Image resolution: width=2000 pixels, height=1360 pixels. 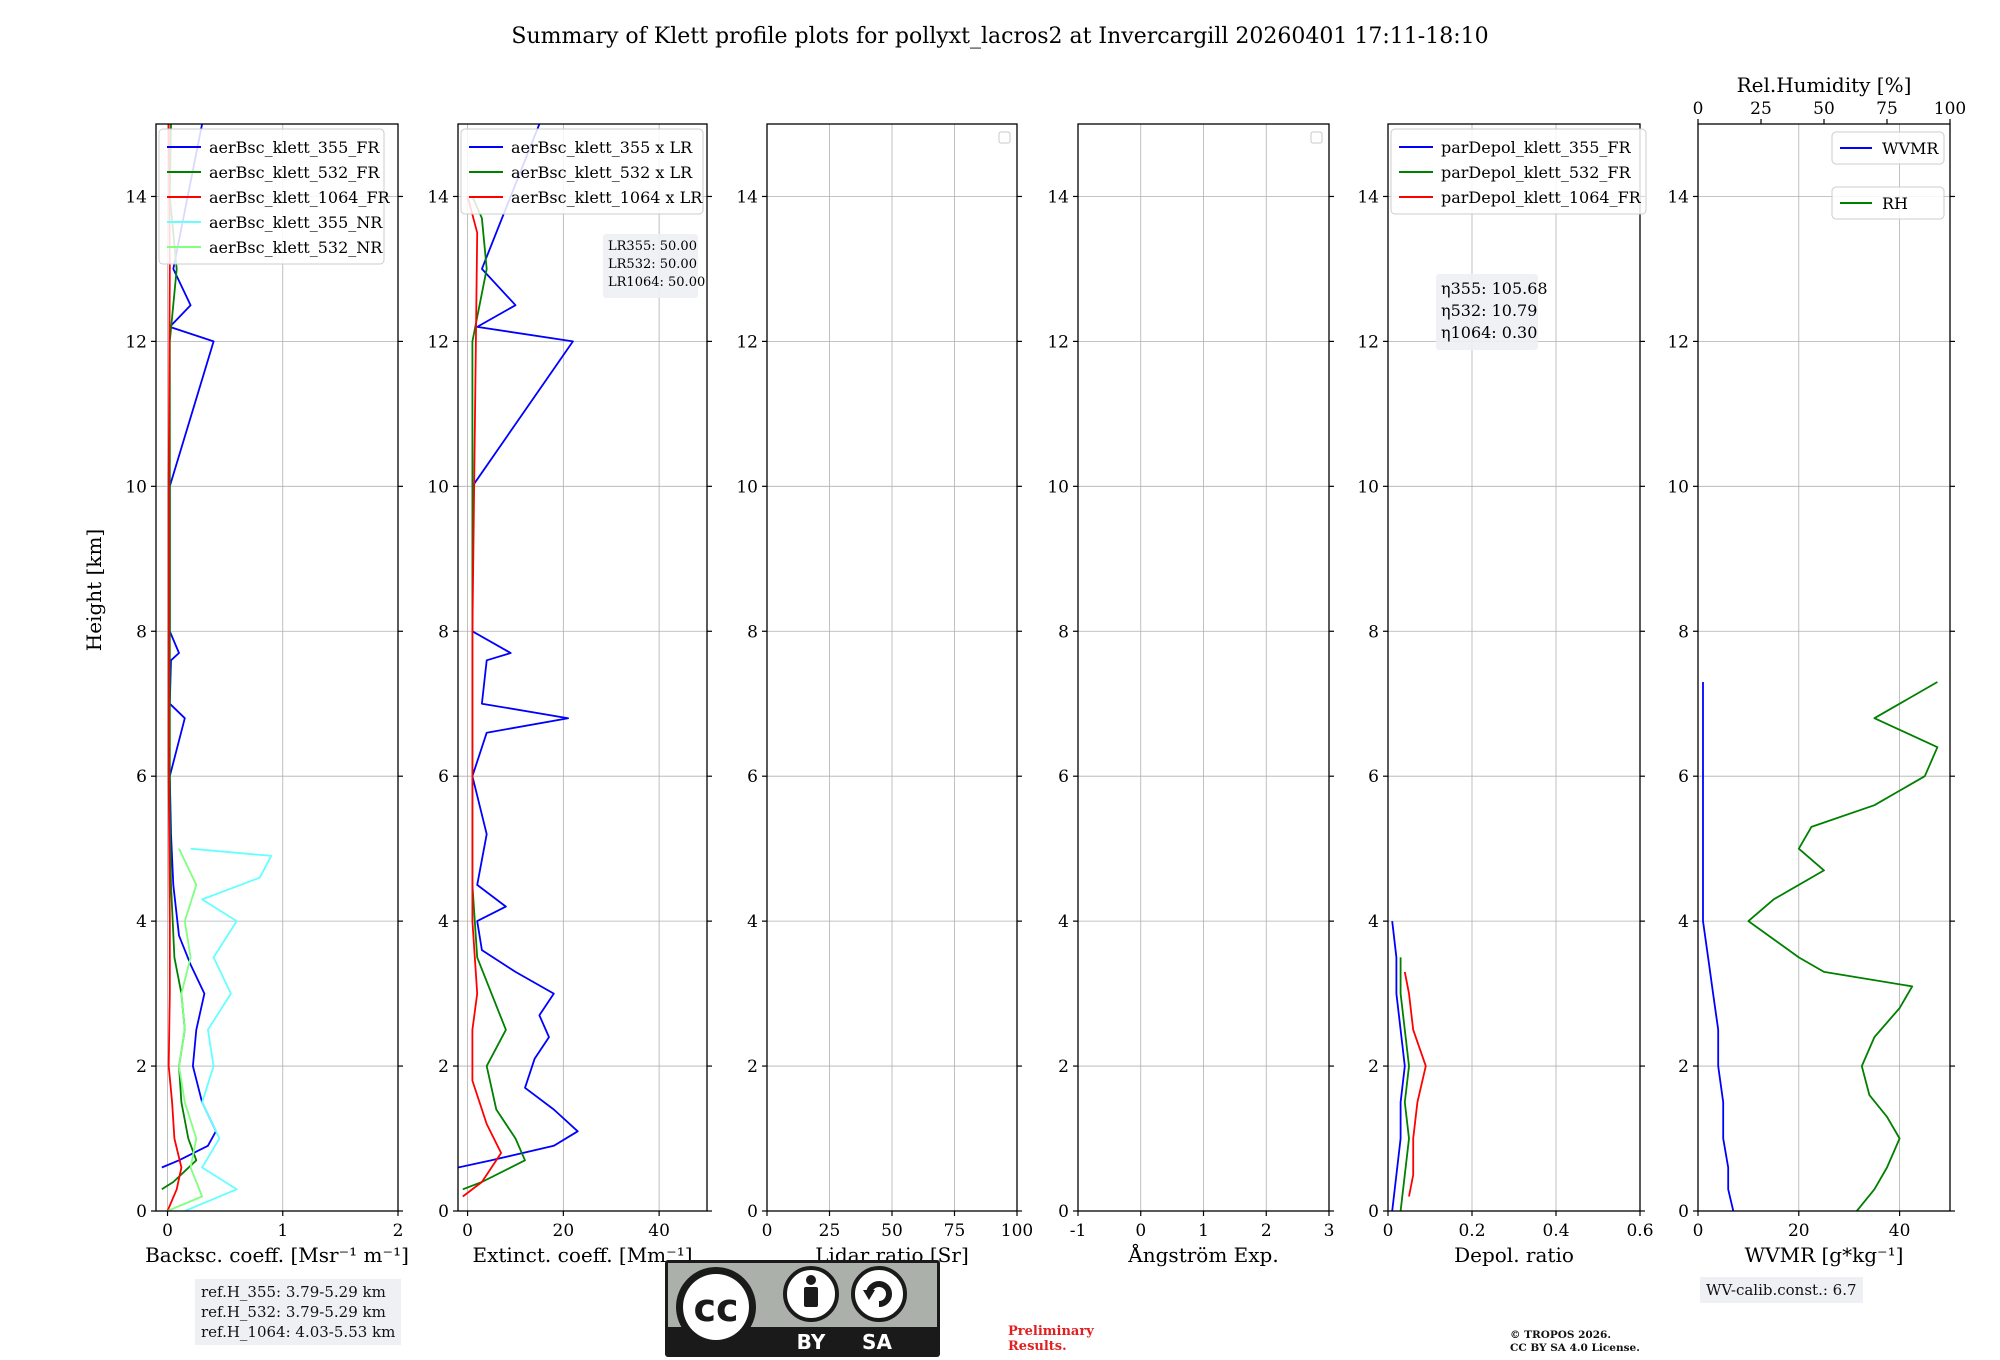 I want to click on annotation-extinction: LR355: 50.00 LR532: 50.00 LR1064: 50.00, so click(x=654, y=266).